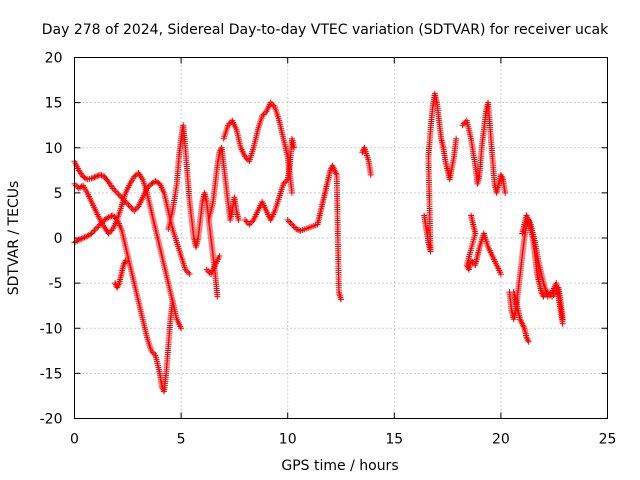  Describe the element at coordinates (223, 183) in the screenshot. I see `series-track-g` at that location.